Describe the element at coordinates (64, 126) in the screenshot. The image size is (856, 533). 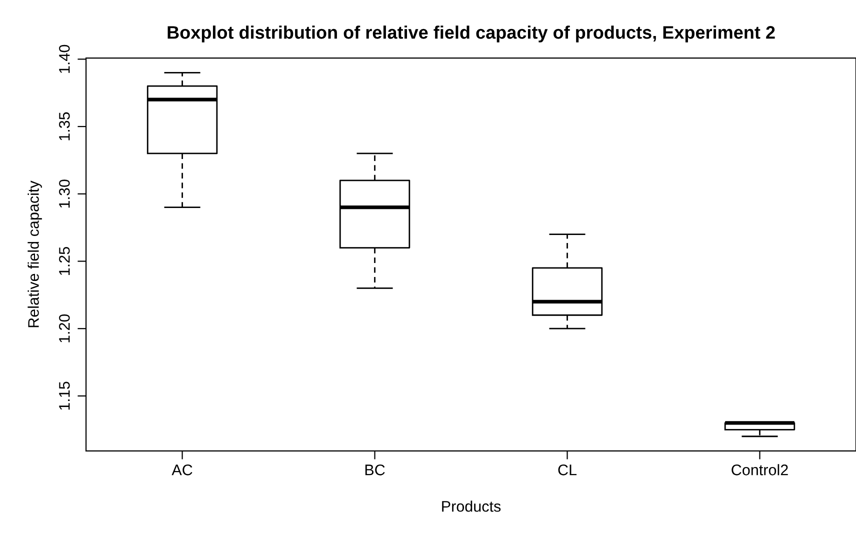
I see `y-tick-label: 1.35` at that location.